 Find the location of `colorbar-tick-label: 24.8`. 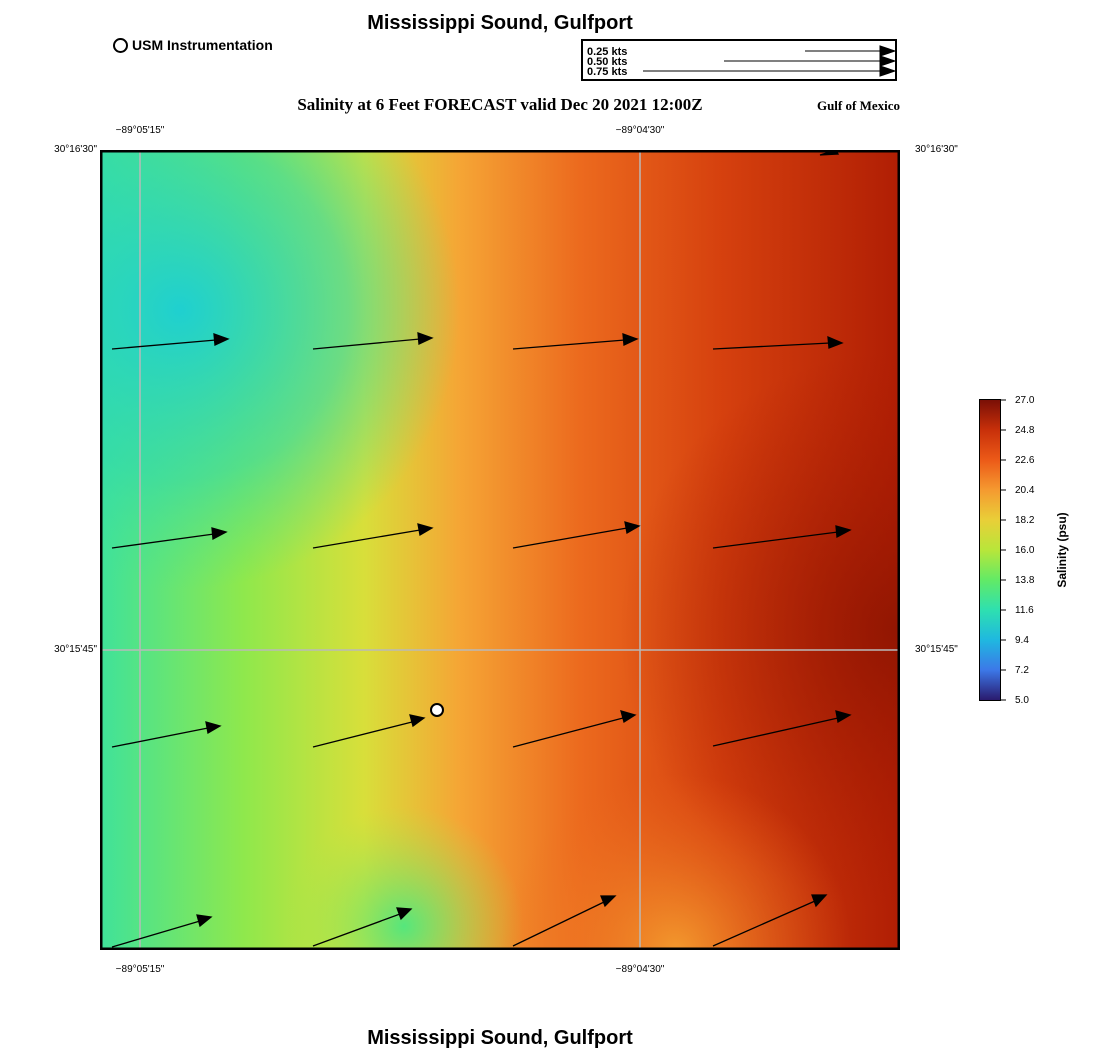

colorbar-tick-label: 24.8 is located at coordinates (1025, 430).